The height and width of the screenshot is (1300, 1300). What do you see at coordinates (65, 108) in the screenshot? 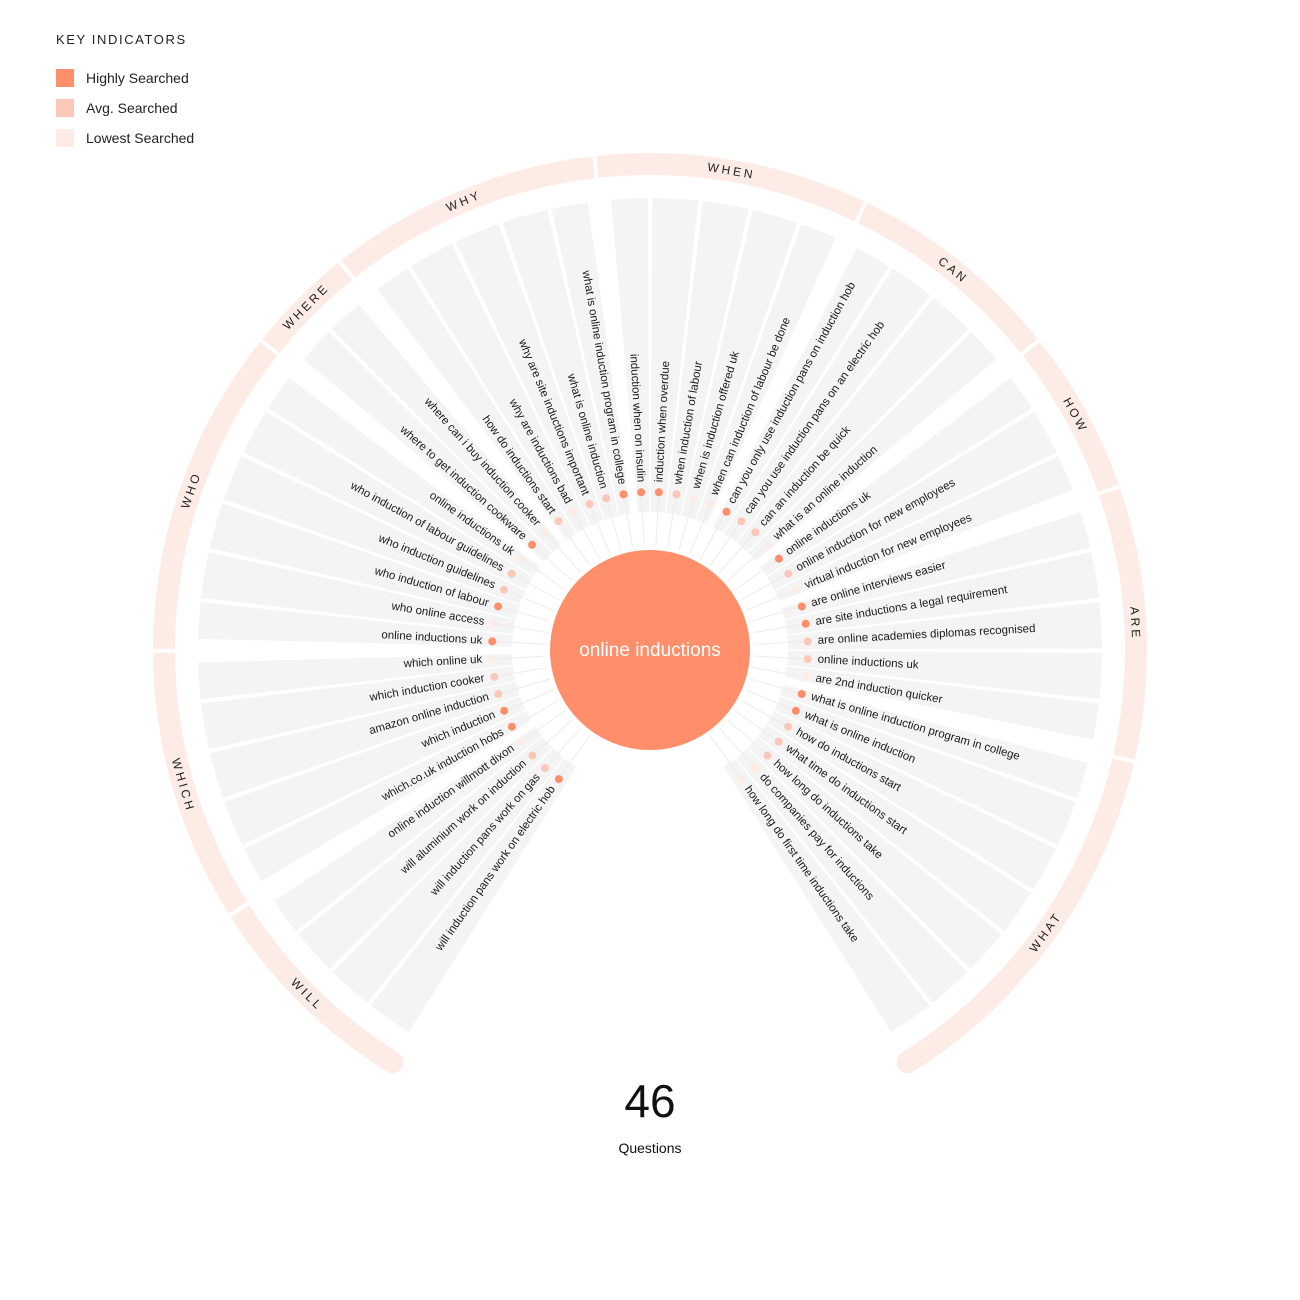
I see `legend-swatch-avg` at bounding box center [65, 108].